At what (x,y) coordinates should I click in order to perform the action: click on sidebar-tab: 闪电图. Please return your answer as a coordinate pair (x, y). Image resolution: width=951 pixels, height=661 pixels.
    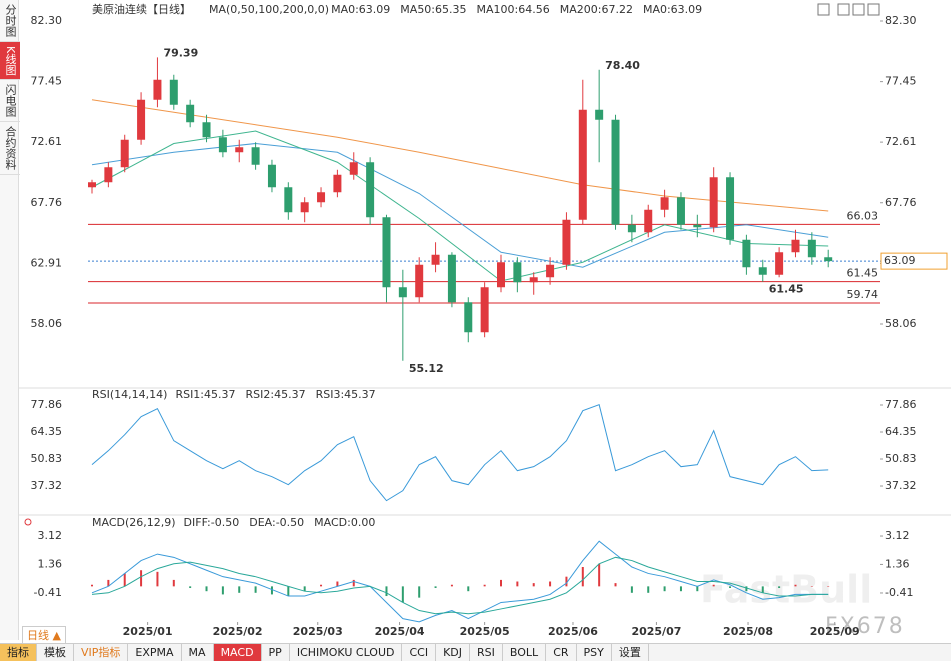
    Looking at the image, I should click on (10, 101).